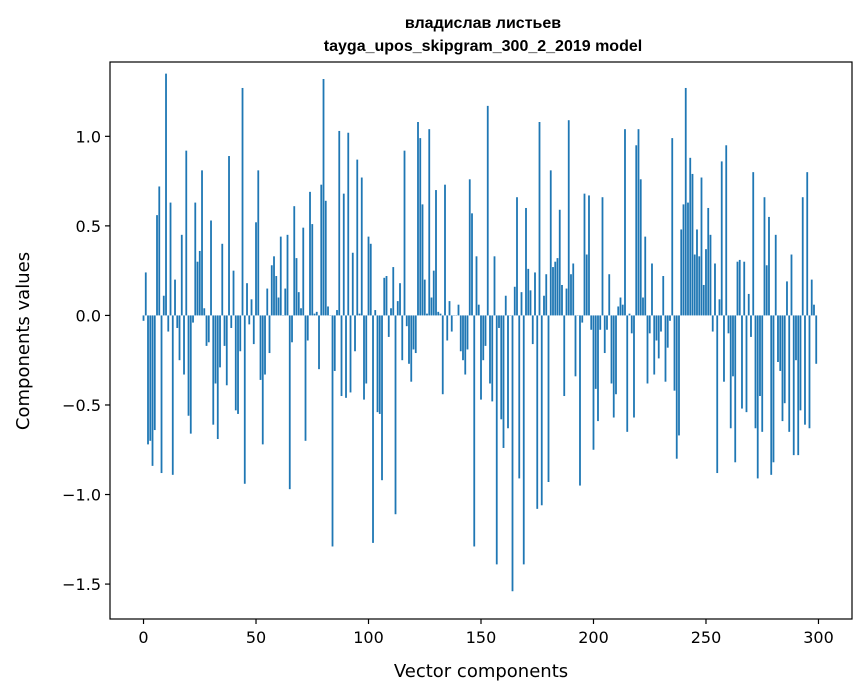 This screenshot has width=867, height=696. I want to click on chart-title-line-1: владислав листьев, so click(483, 23).